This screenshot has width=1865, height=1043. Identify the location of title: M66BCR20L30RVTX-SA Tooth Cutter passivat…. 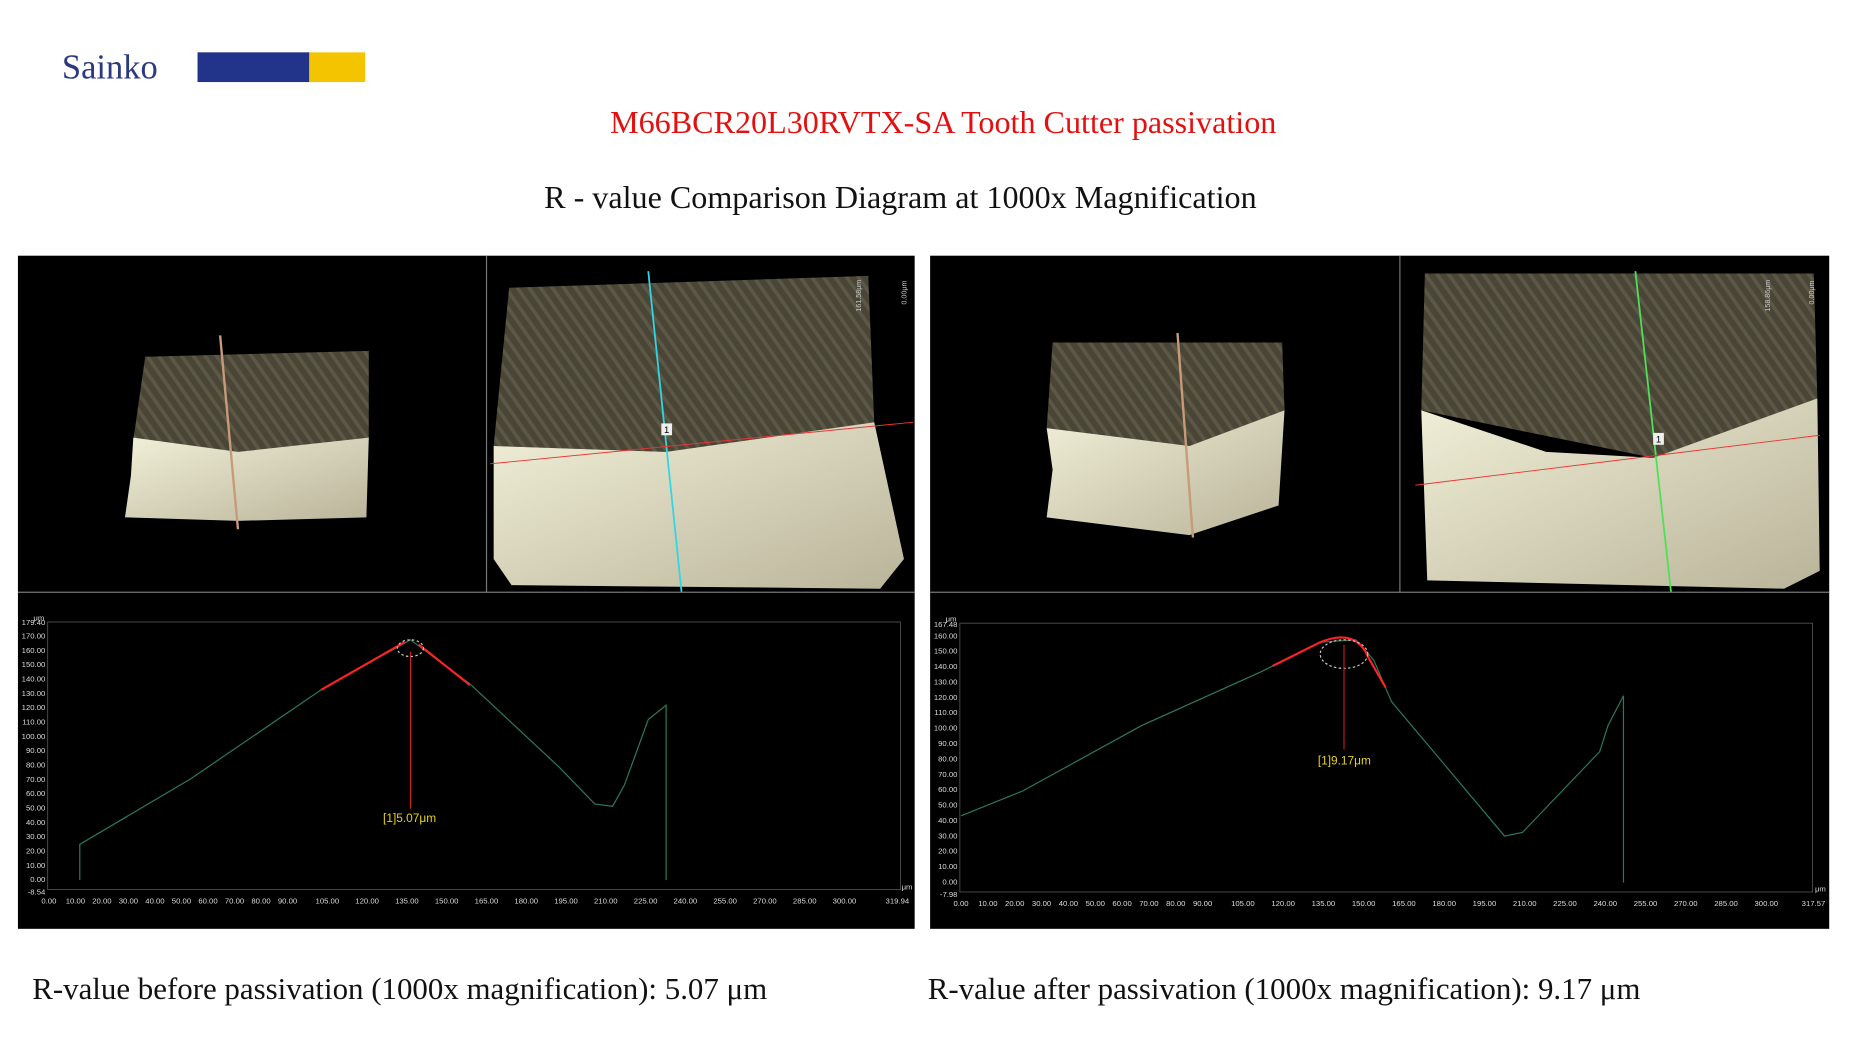
(943, 122).